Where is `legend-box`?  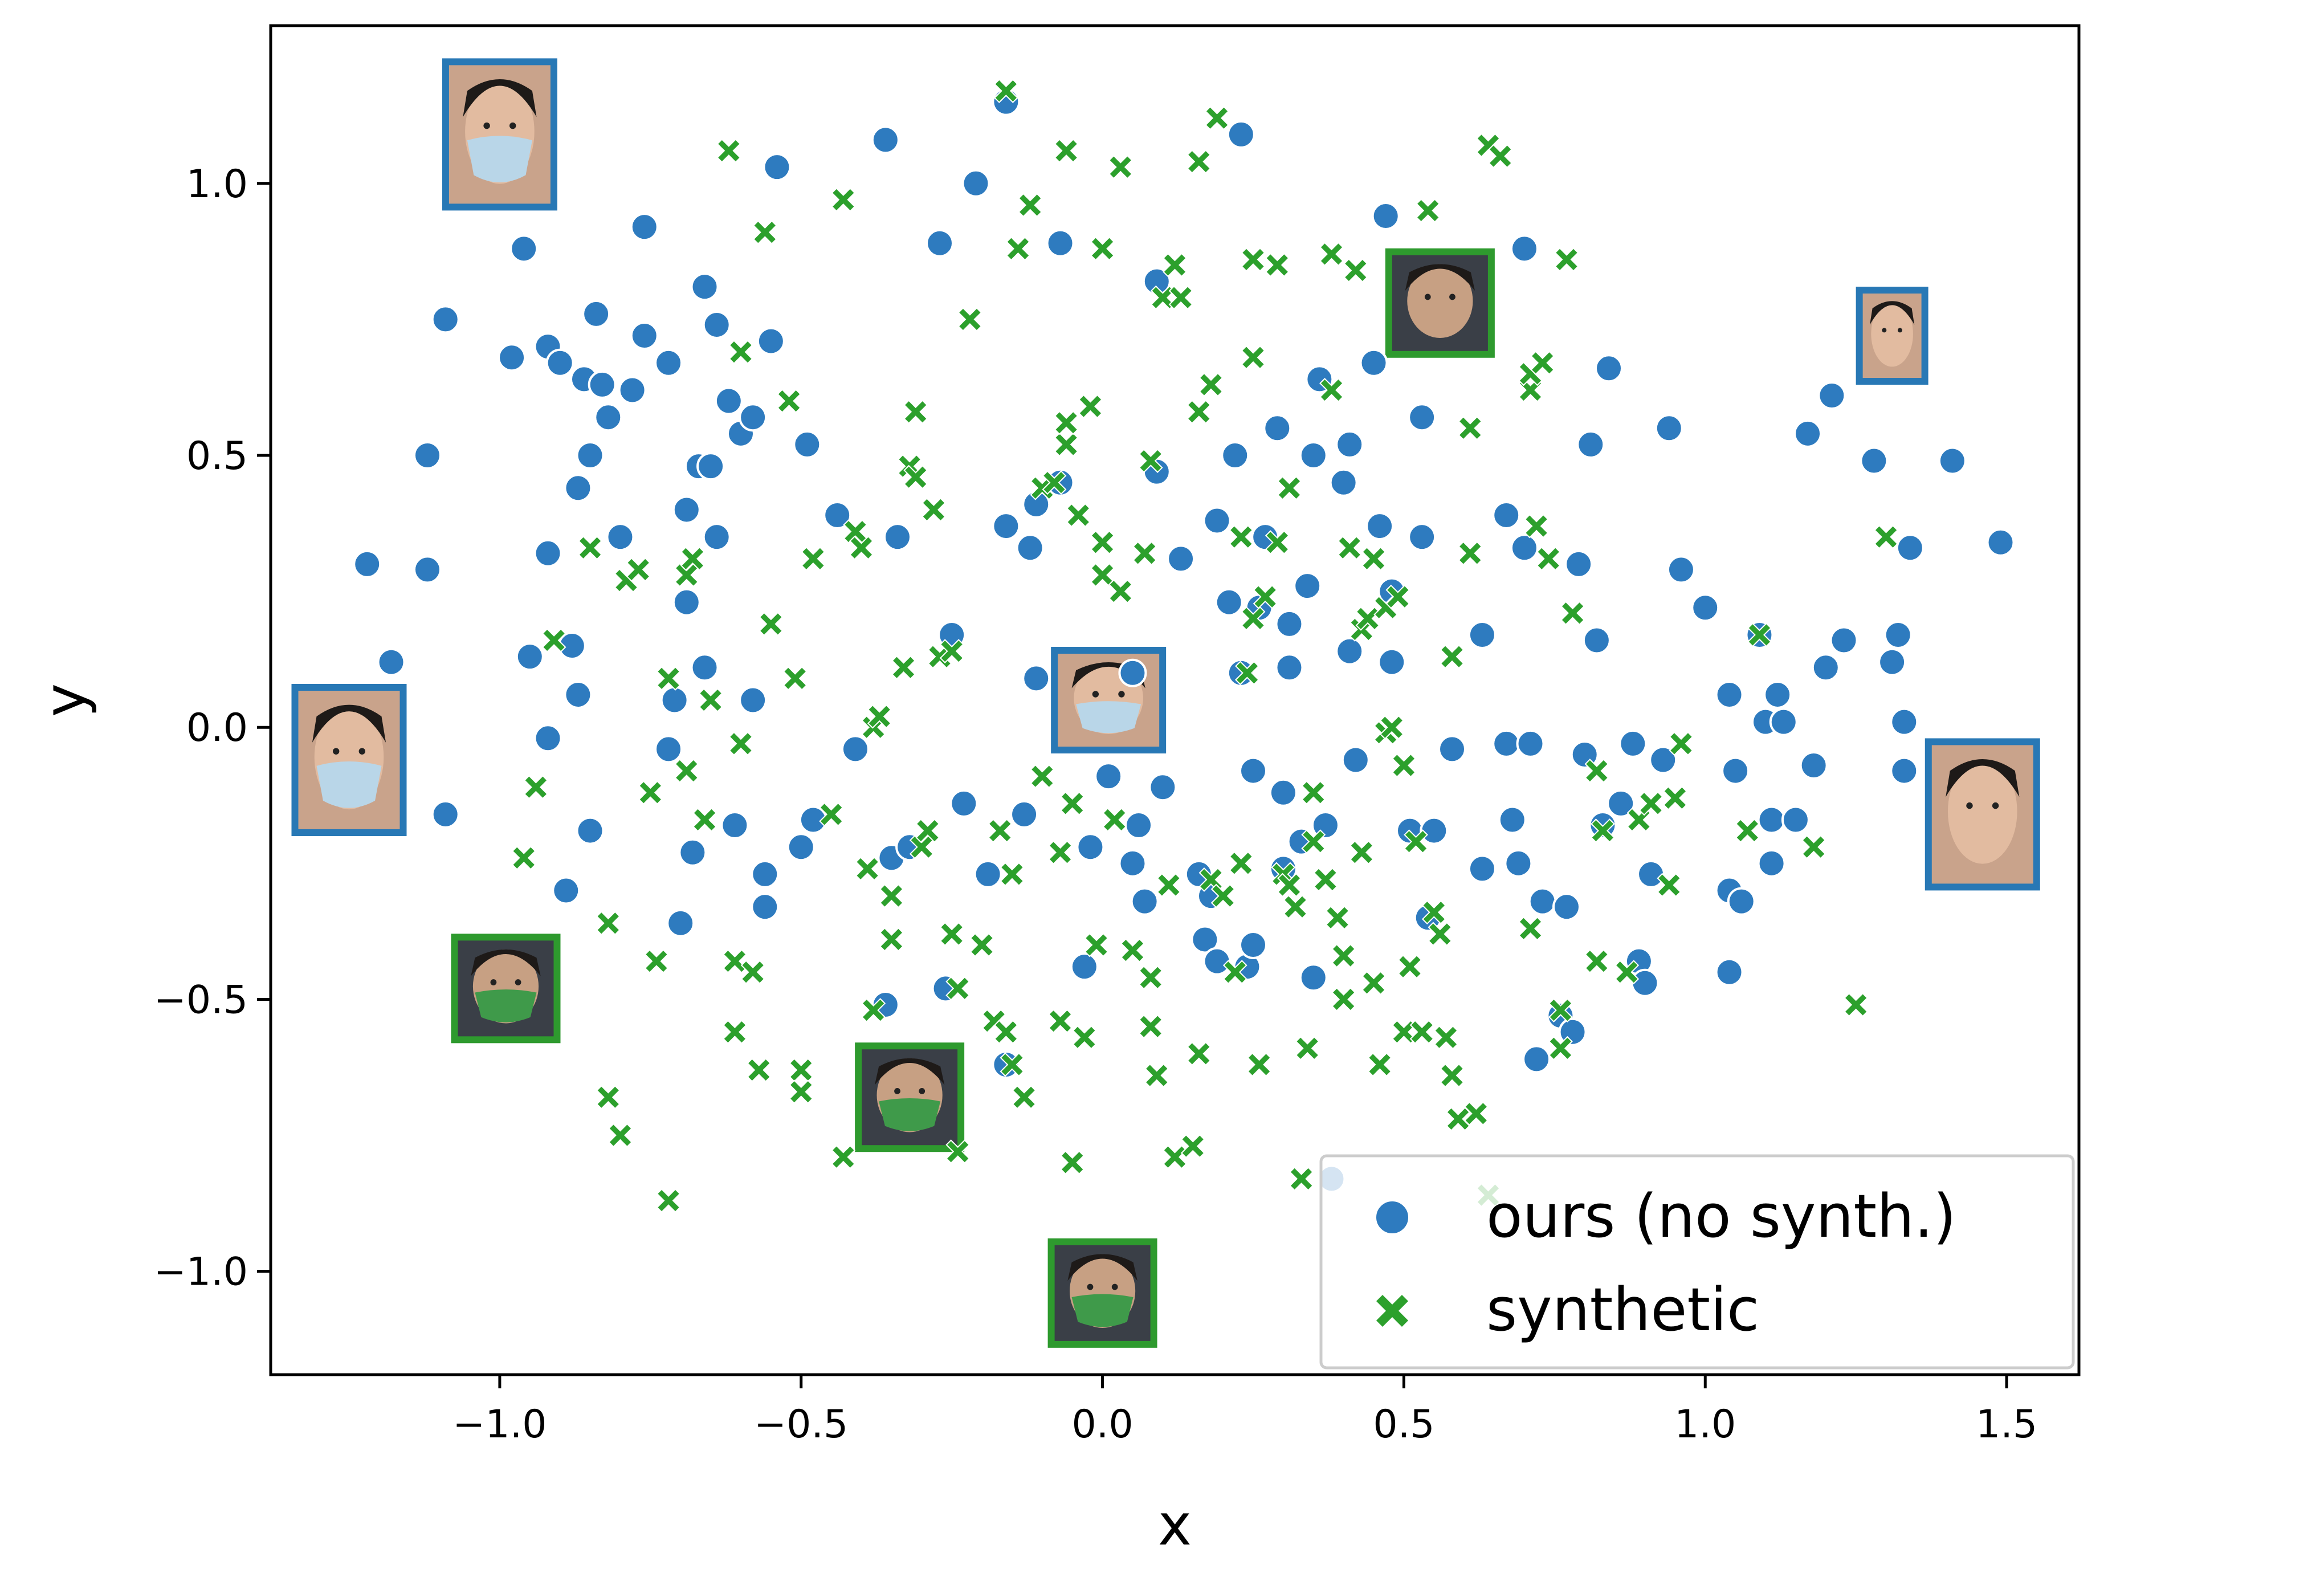 legend-box is located at coordinates (1697, 1262).